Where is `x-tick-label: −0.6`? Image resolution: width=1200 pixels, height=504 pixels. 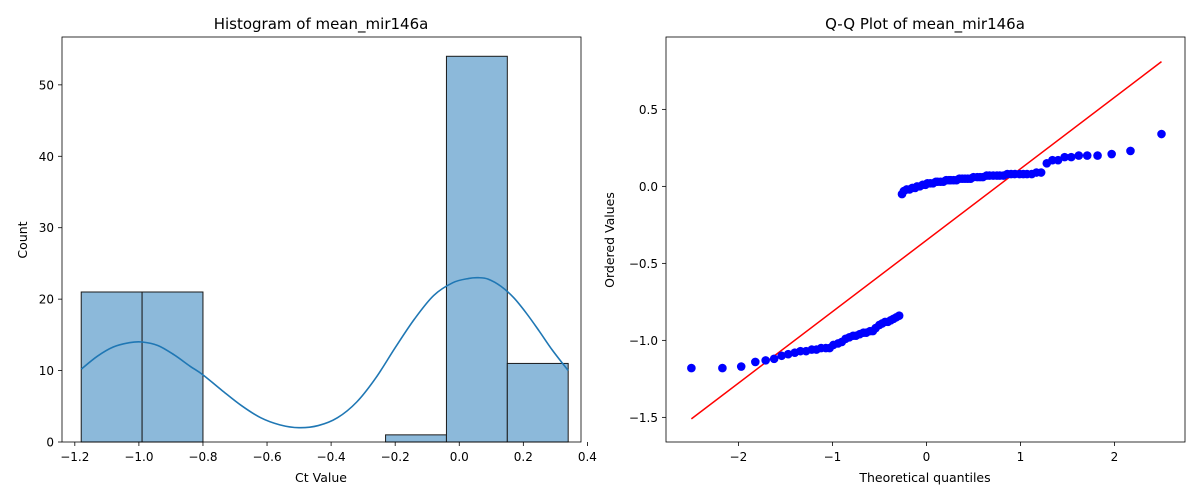
x-tick-label: −0.6 is located at coordinates (266, 457).